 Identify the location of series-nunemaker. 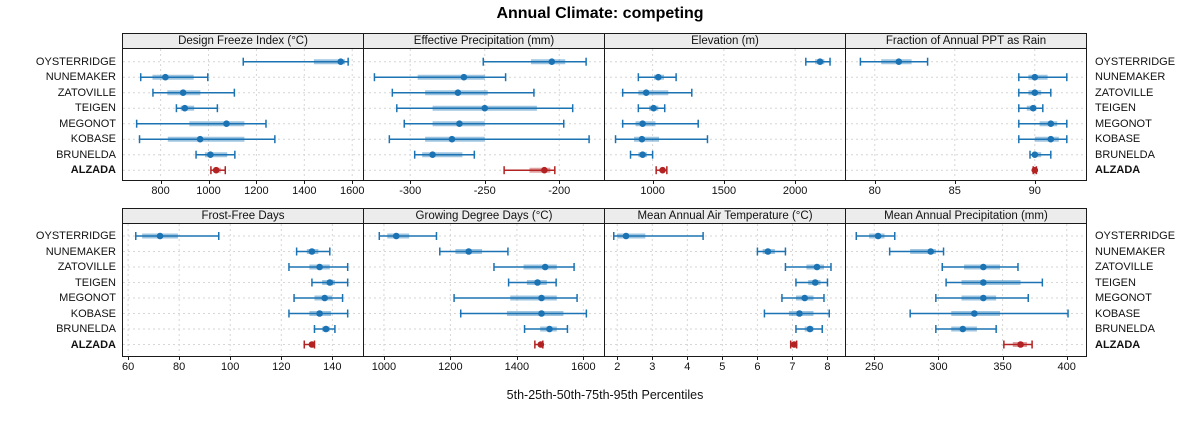
(771, 251).